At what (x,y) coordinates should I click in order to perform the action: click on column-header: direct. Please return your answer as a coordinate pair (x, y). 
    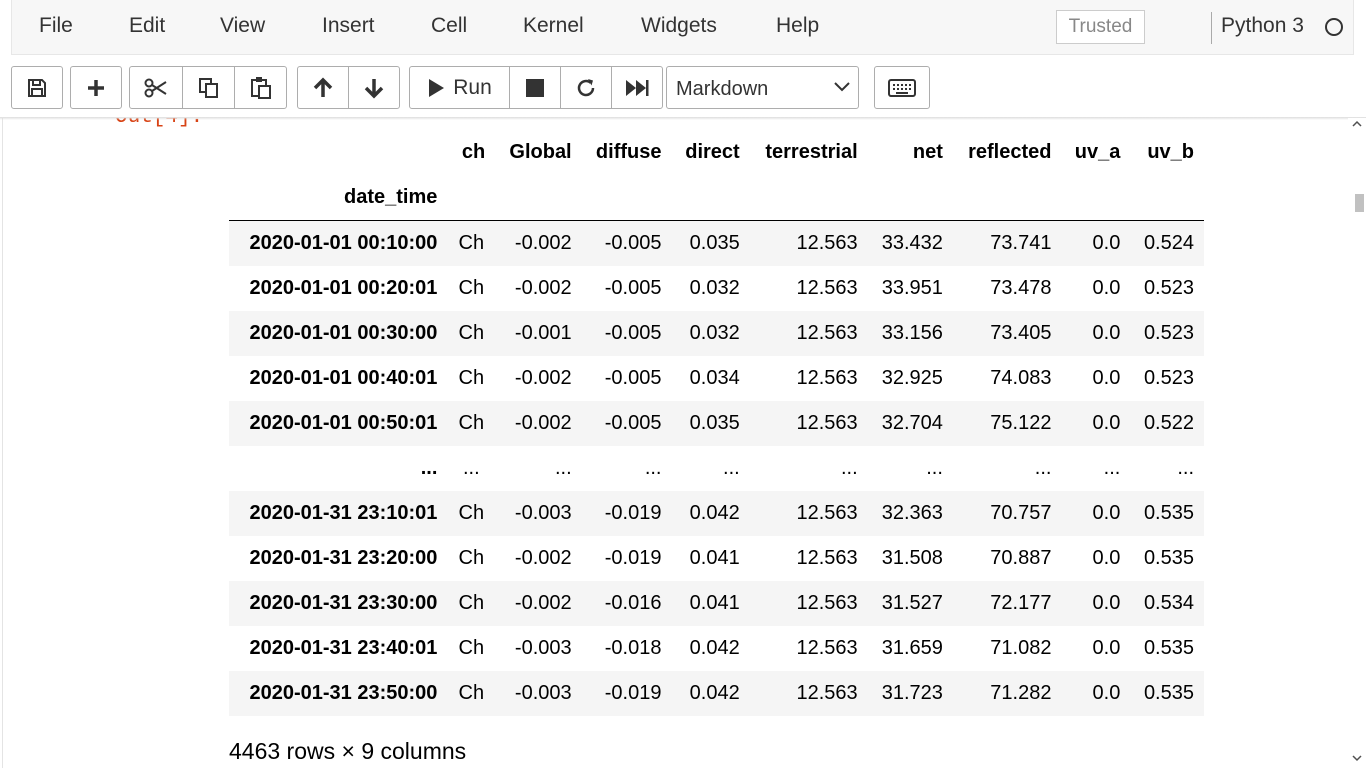
    Looking at the image, I should click on (712, 152).